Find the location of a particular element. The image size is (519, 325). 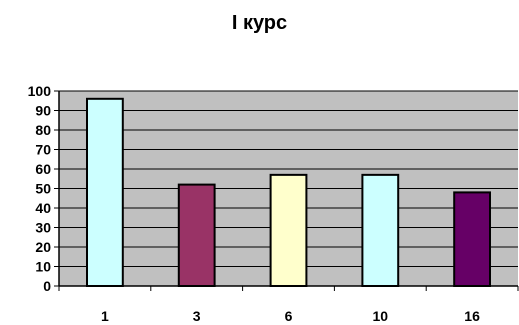

y-tick-label: 30 is located at coordinates (43, 228).